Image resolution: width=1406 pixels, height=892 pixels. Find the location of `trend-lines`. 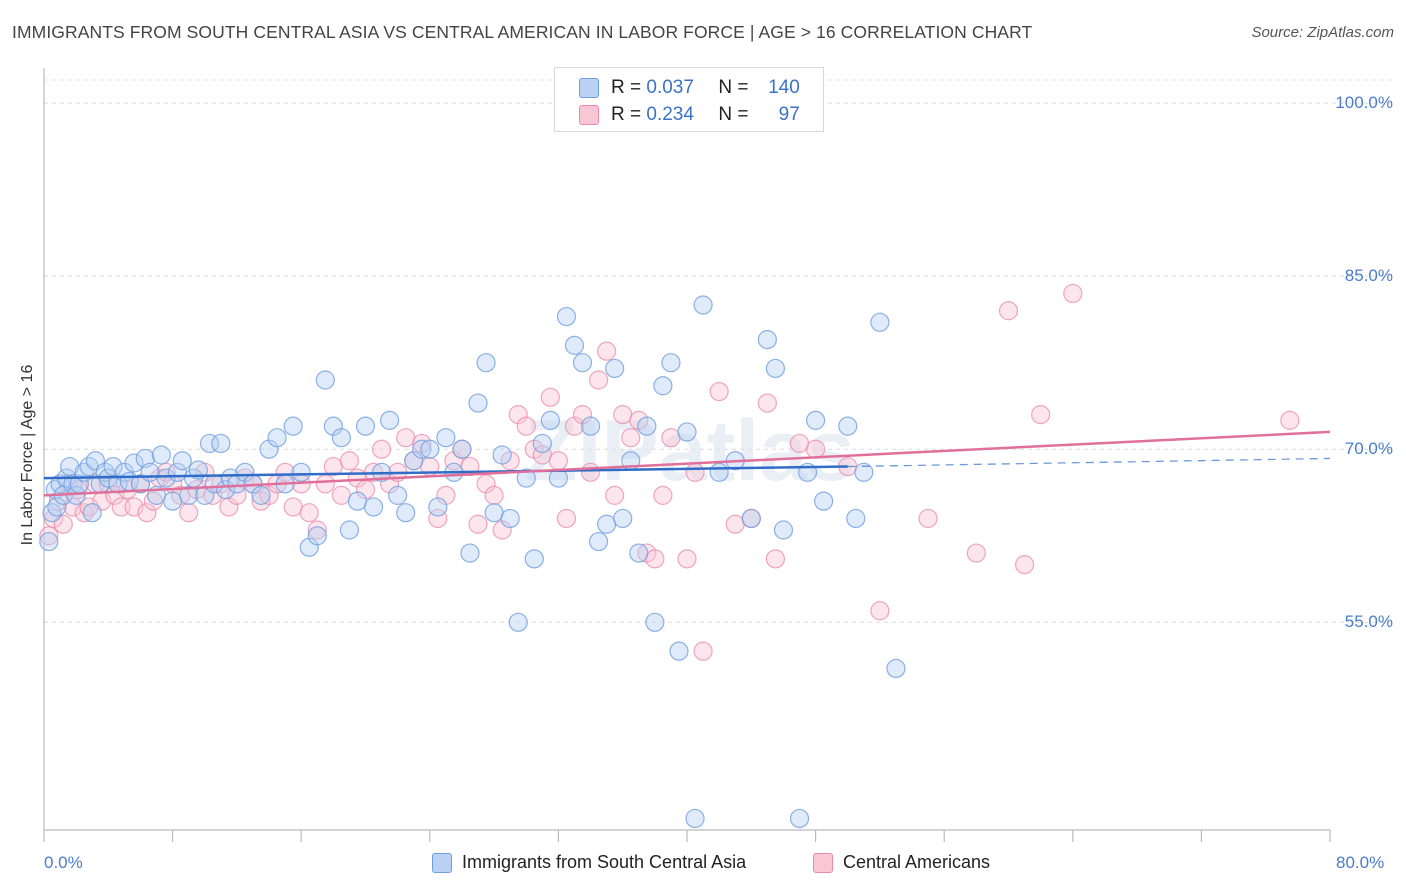

trend-lines is located at coordinates (687, 463).